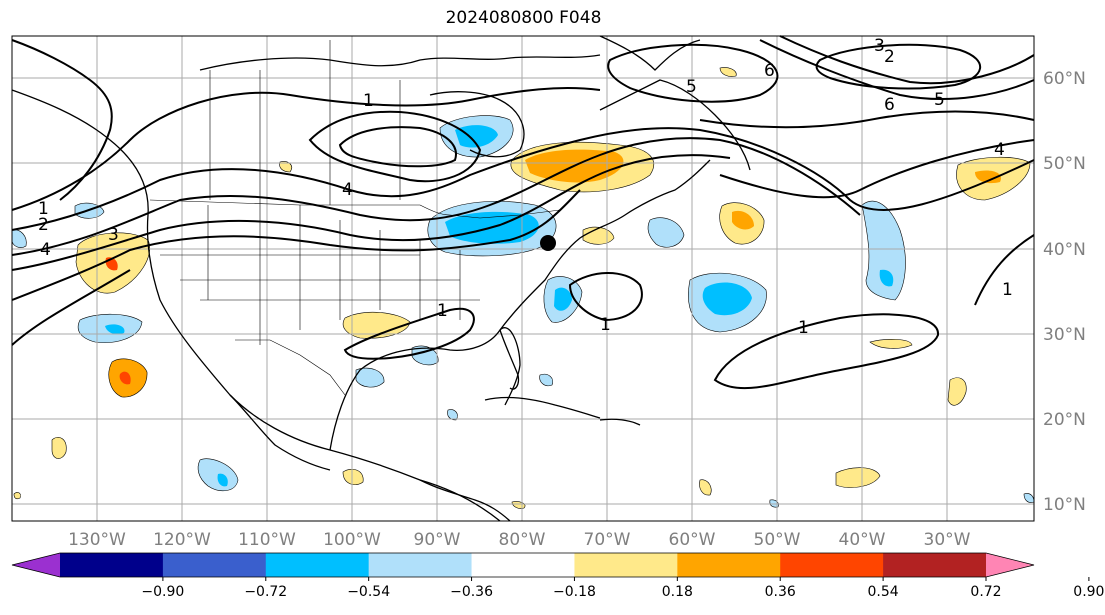 The image size is (1105, 615). What do you see at coordinates (162, 592) in the screenshot?
I see `colorbar-tick-label: −0.90` at bounding box center [162, 592].